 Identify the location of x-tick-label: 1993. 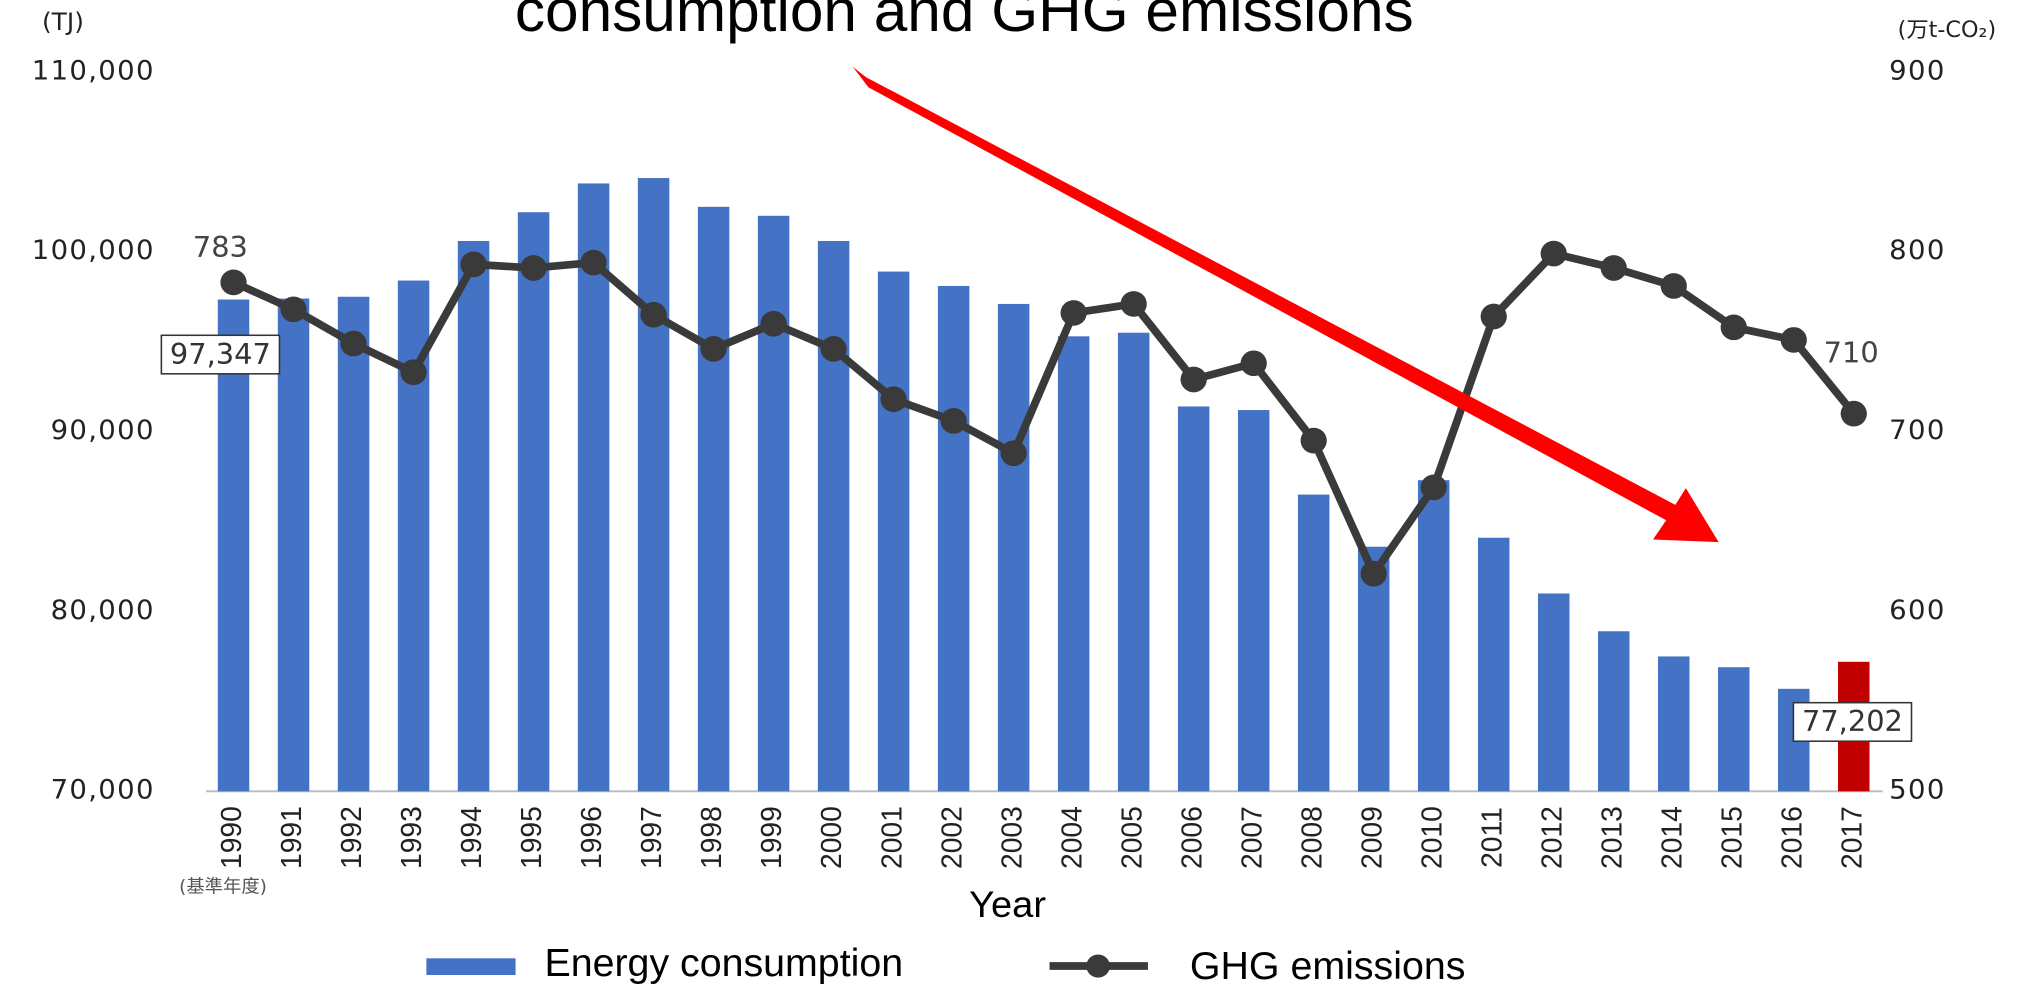
(412, 837).